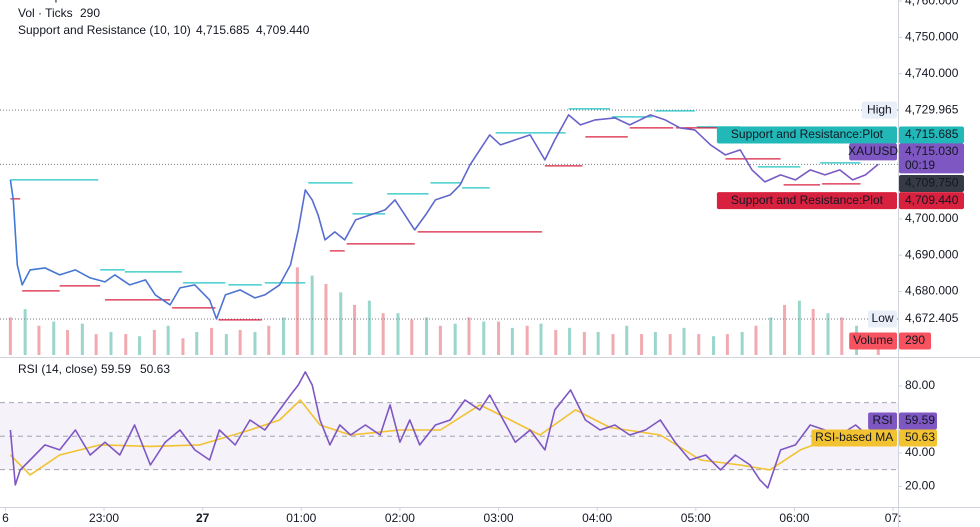 The width and height of the screenshot is (980, 527). I want to click on y-tick-label: 4,760.000, so click(932, 3).